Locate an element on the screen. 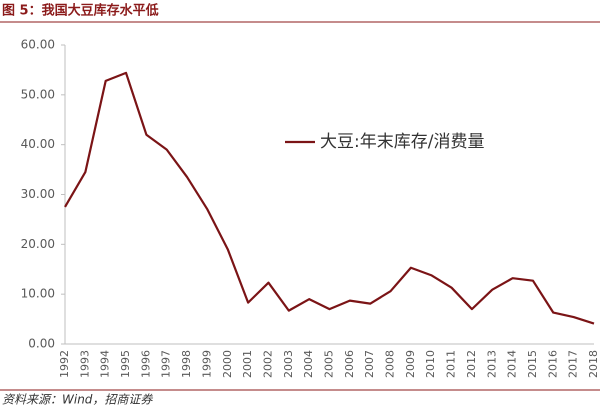 The image size is (600, 408). x-tick-label: 2004 is located at coordinates (308, 364).